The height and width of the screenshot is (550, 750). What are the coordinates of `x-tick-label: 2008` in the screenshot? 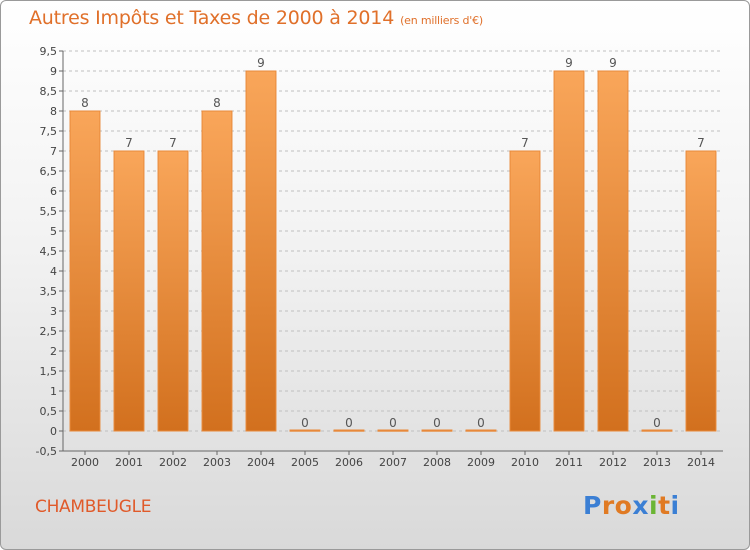 It's located at (437, 462).